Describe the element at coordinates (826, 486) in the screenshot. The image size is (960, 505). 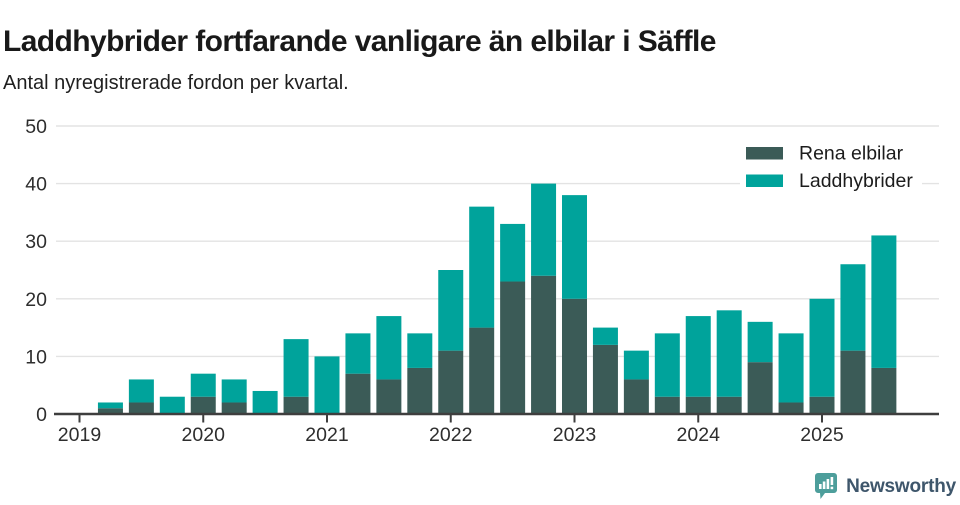
I see `newsworthy-logo-icon` at that location.